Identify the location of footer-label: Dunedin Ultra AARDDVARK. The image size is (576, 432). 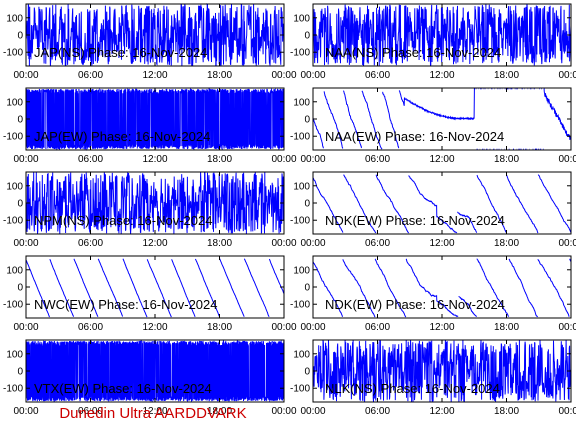
(153, 413).